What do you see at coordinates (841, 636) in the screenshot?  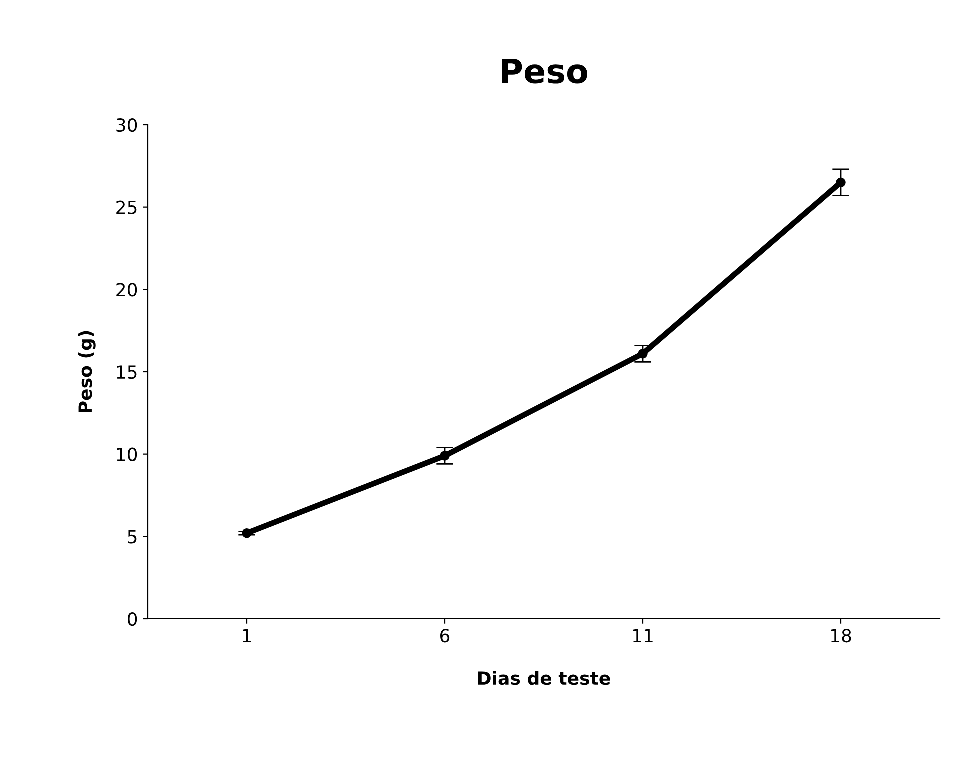 I see `x-tick-label: 18` at bounding box center [841, 636].